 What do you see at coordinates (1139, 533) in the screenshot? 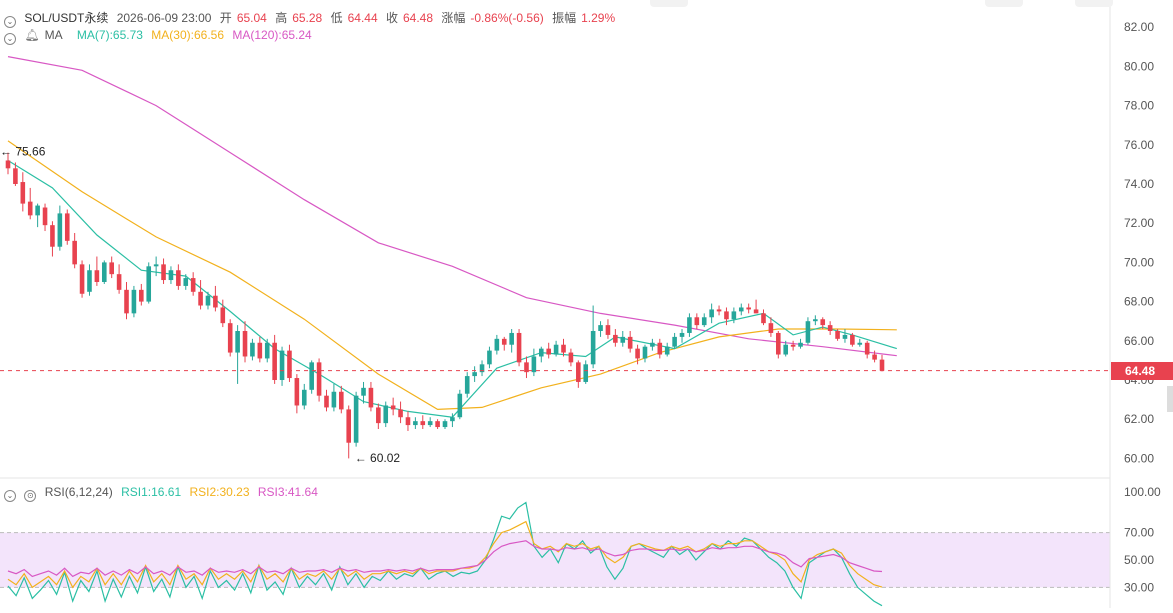
I see `rsi-axis-tick: 70.00` at bounding box center [1139, 533].